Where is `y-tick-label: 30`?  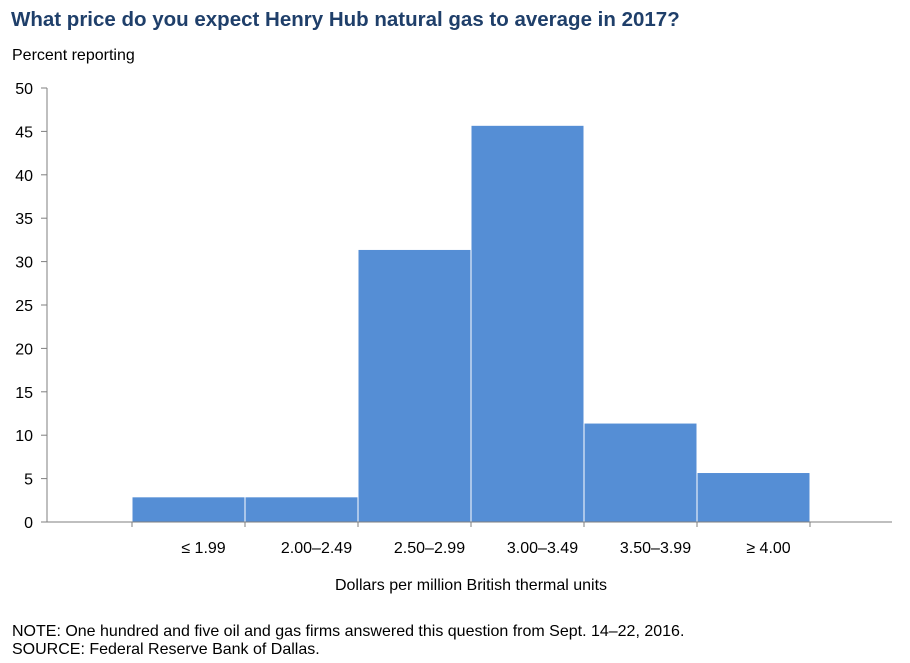 y-tick-label: 30 is located at coordinates (24, 263).